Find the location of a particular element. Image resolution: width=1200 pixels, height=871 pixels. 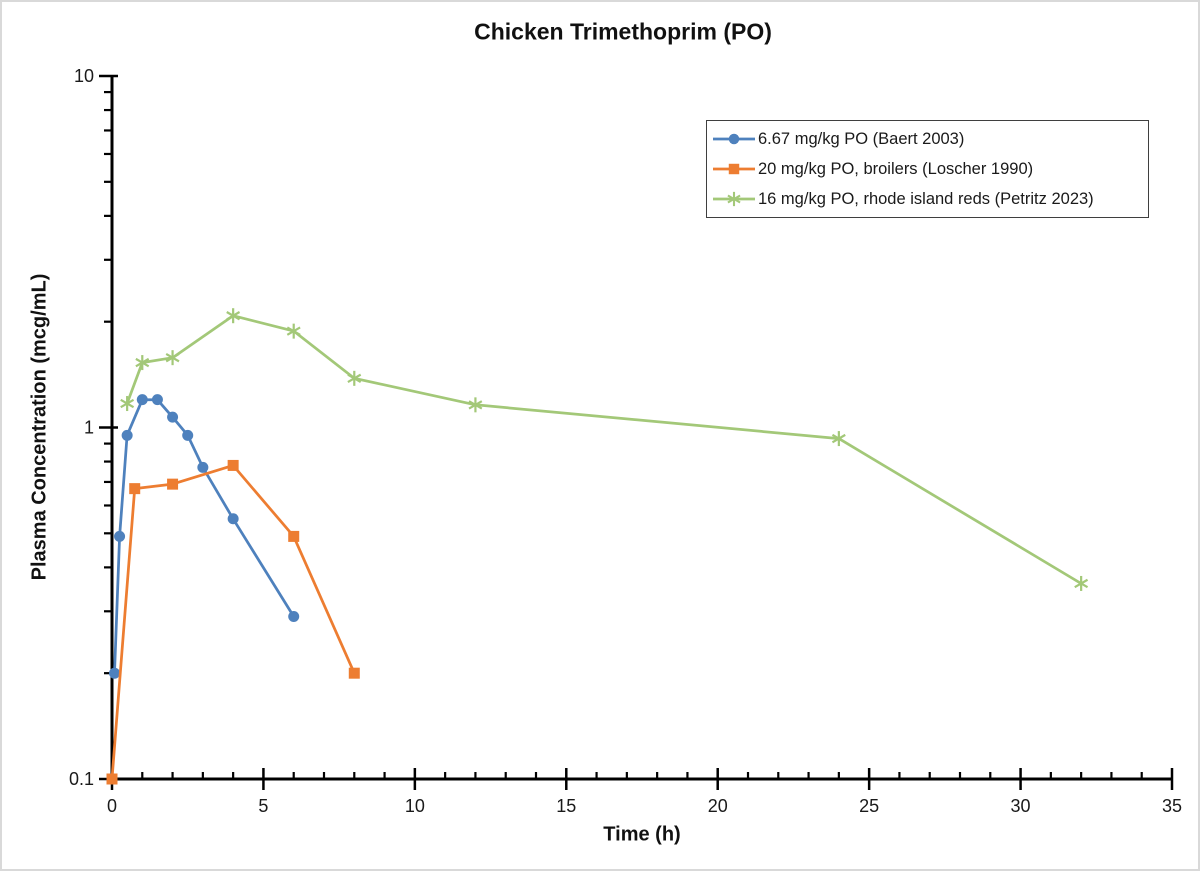

y-tick-label: 0.1 is located at coordinates (81, 779).